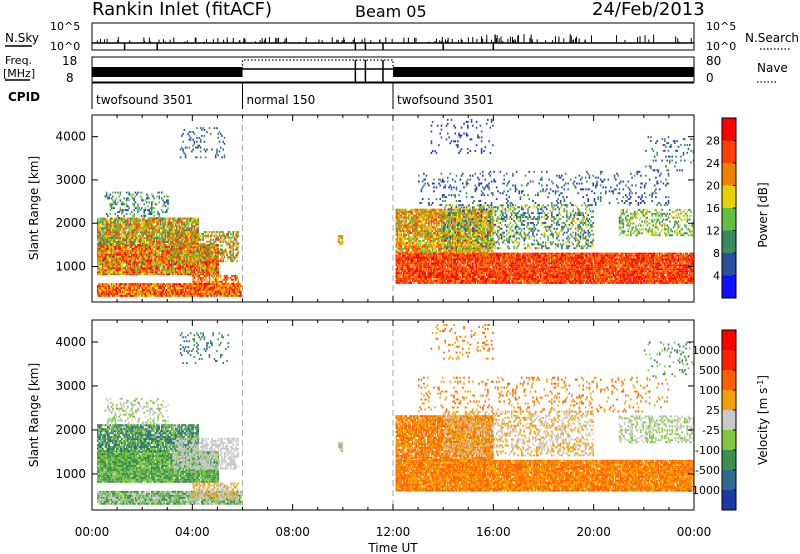 The image size is (800, 554). Describe the element at coordinates (391, 11) in the screenshot. I see `beam-title: Beam 05` at that location.